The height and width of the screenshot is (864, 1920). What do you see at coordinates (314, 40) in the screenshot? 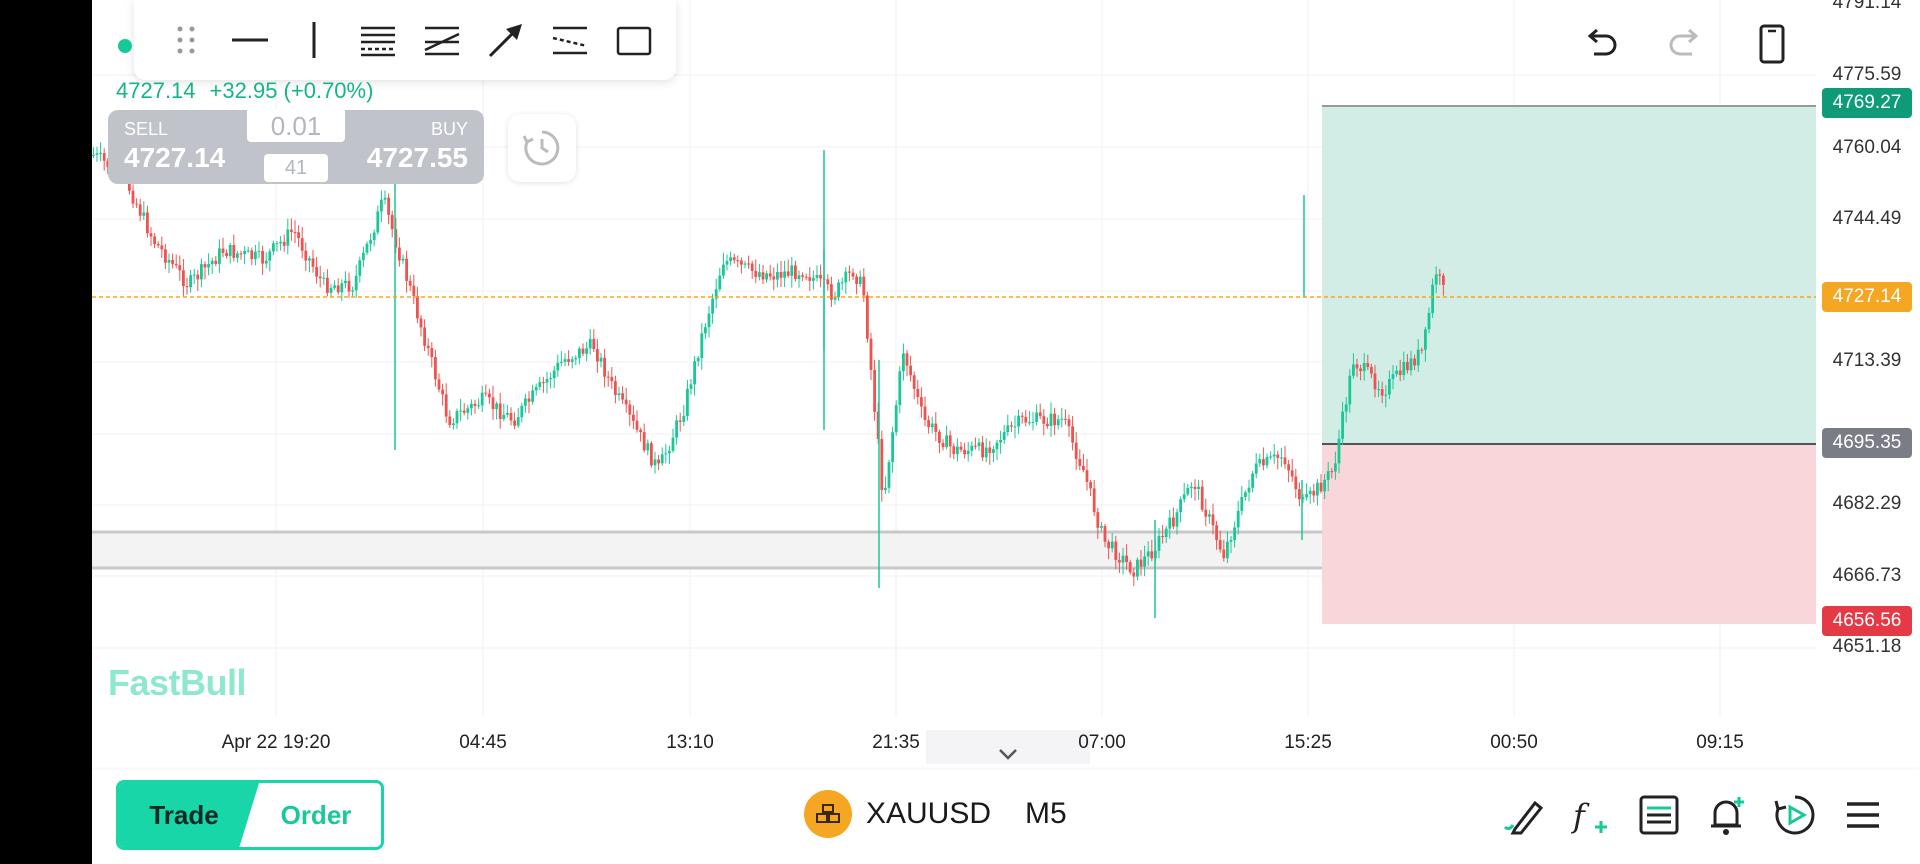
I see `vertical-line-icon` at bounding box center [314, 40].